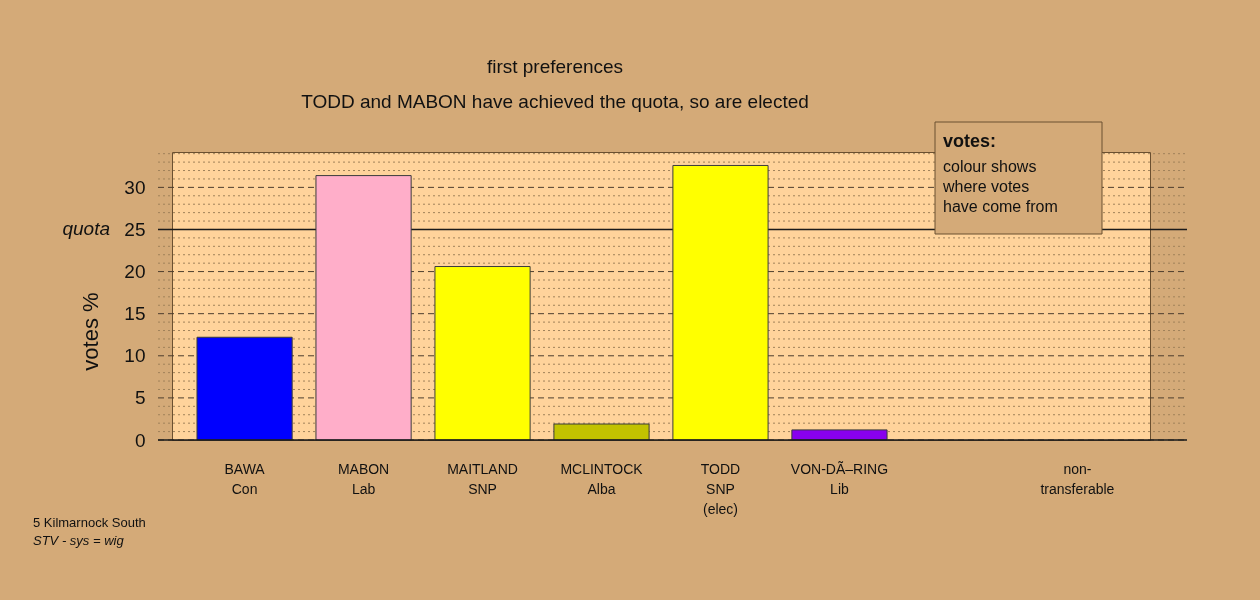 The image size is (1260, 600). What do you see at coordinates (482, 478) in the screenshot?
I see `x-tick-label: MAITLAND SNP` at bounding box center [482, 478].